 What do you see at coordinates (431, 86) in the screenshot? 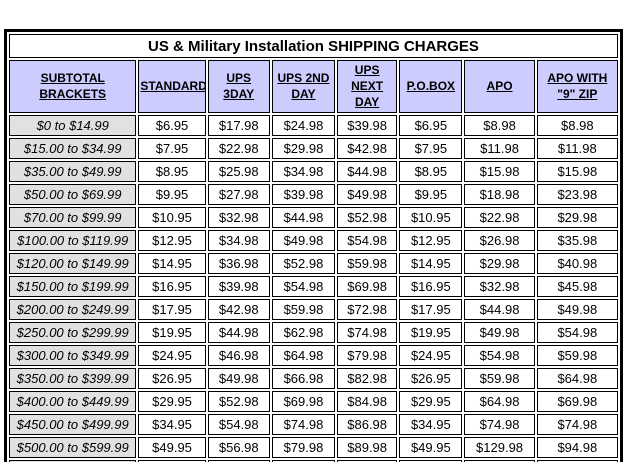
I see `column-header-po-box: P.O.BOX` at bounding box center [431, 86].